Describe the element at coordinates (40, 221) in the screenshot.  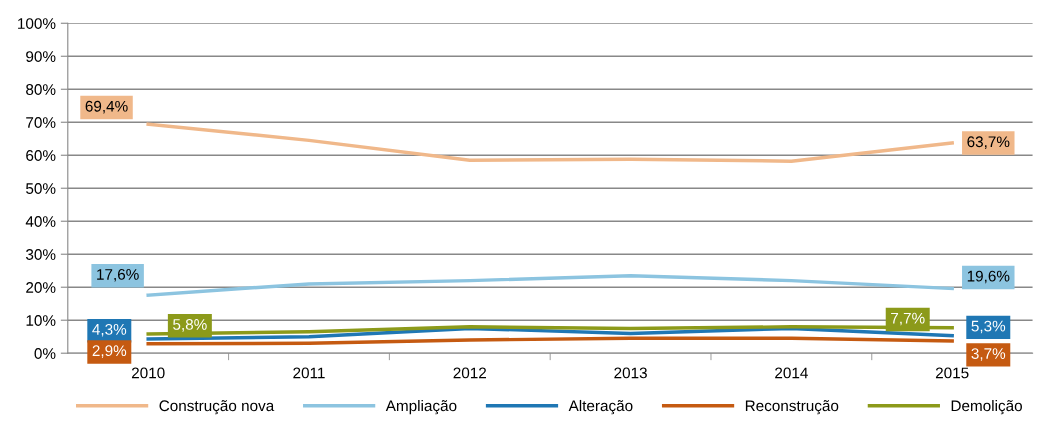
I see `y-tick-label: 40%` at that location.